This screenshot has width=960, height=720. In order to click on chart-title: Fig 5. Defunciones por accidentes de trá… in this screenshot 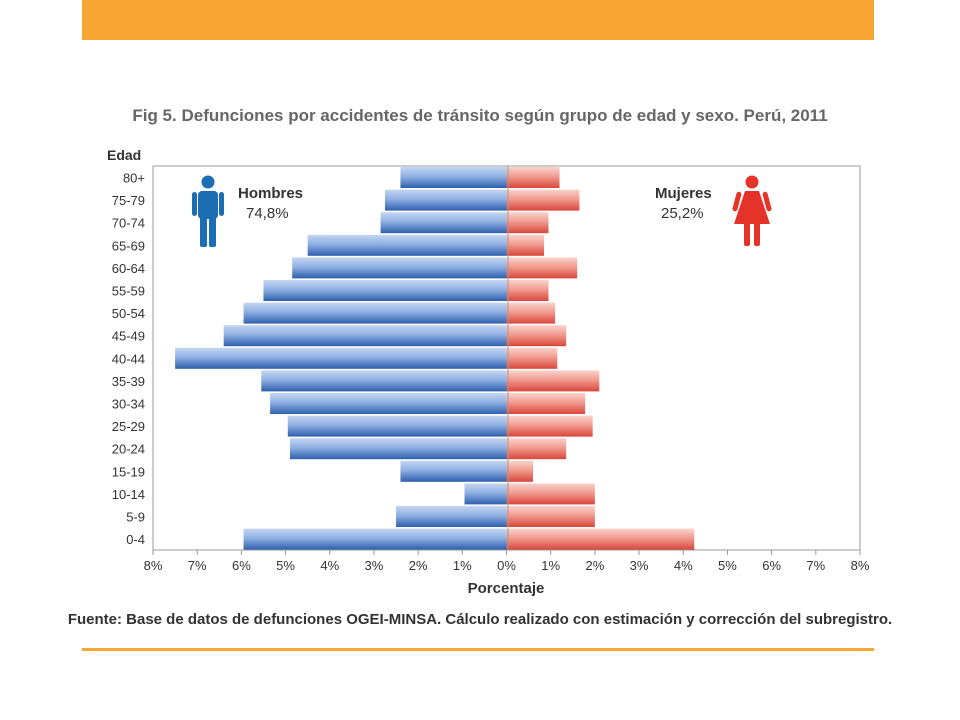, I will do `click(480, 115)`.